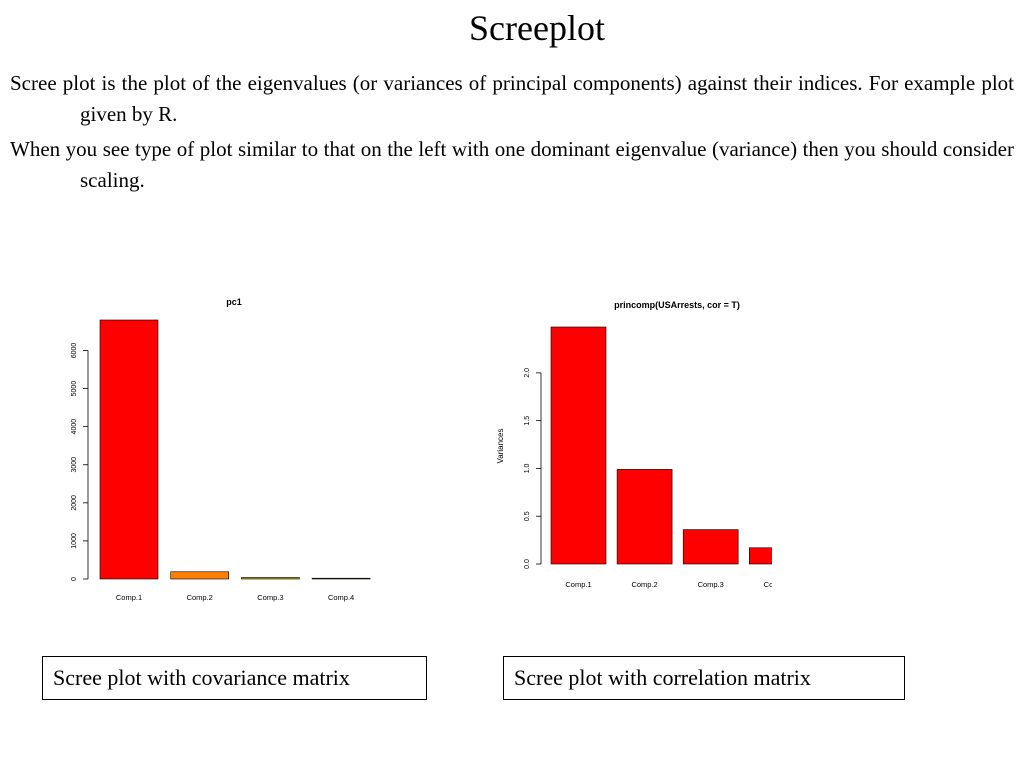 The image size is (1024, 768). I want to click on cov-chart-y-tick-label: 2000, so click(74, 503).